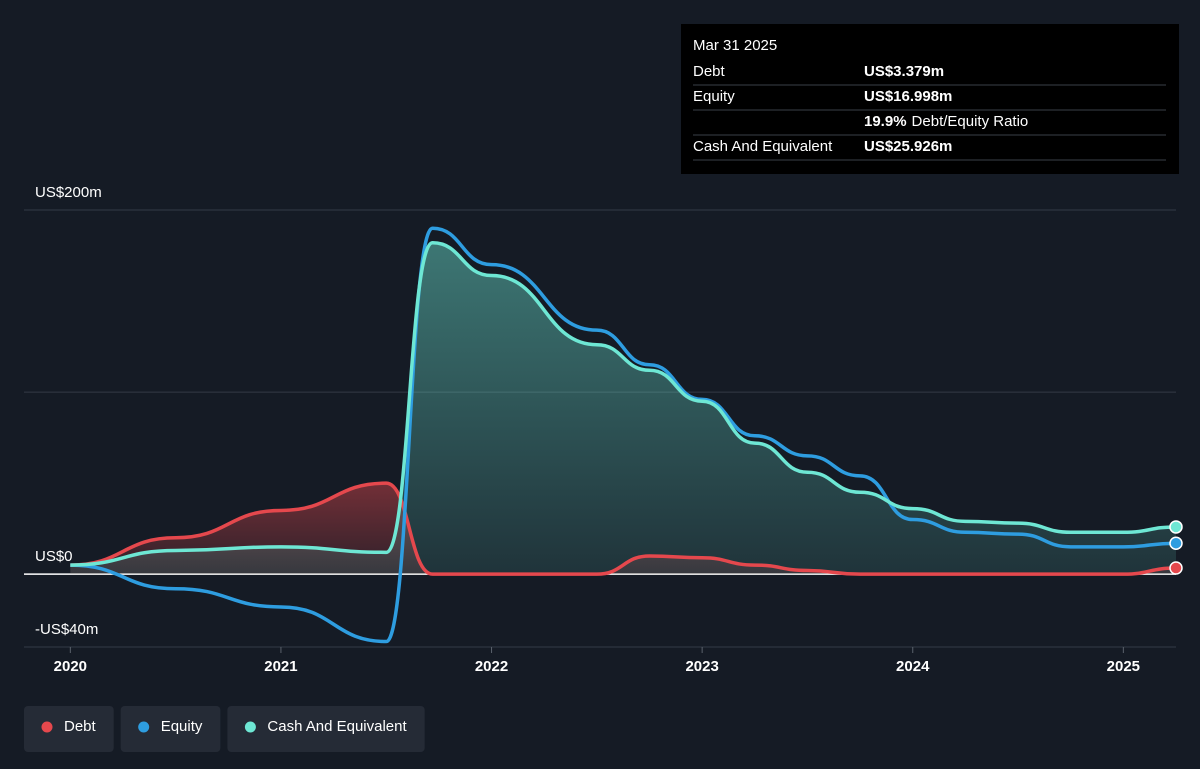 The height and width of the screenshot is (769, 1200). What do you see at coordinates (735, 45) in the screenshot?
I see `tooltip-date: Mar 31 2025` at bounding box center [735, 45].